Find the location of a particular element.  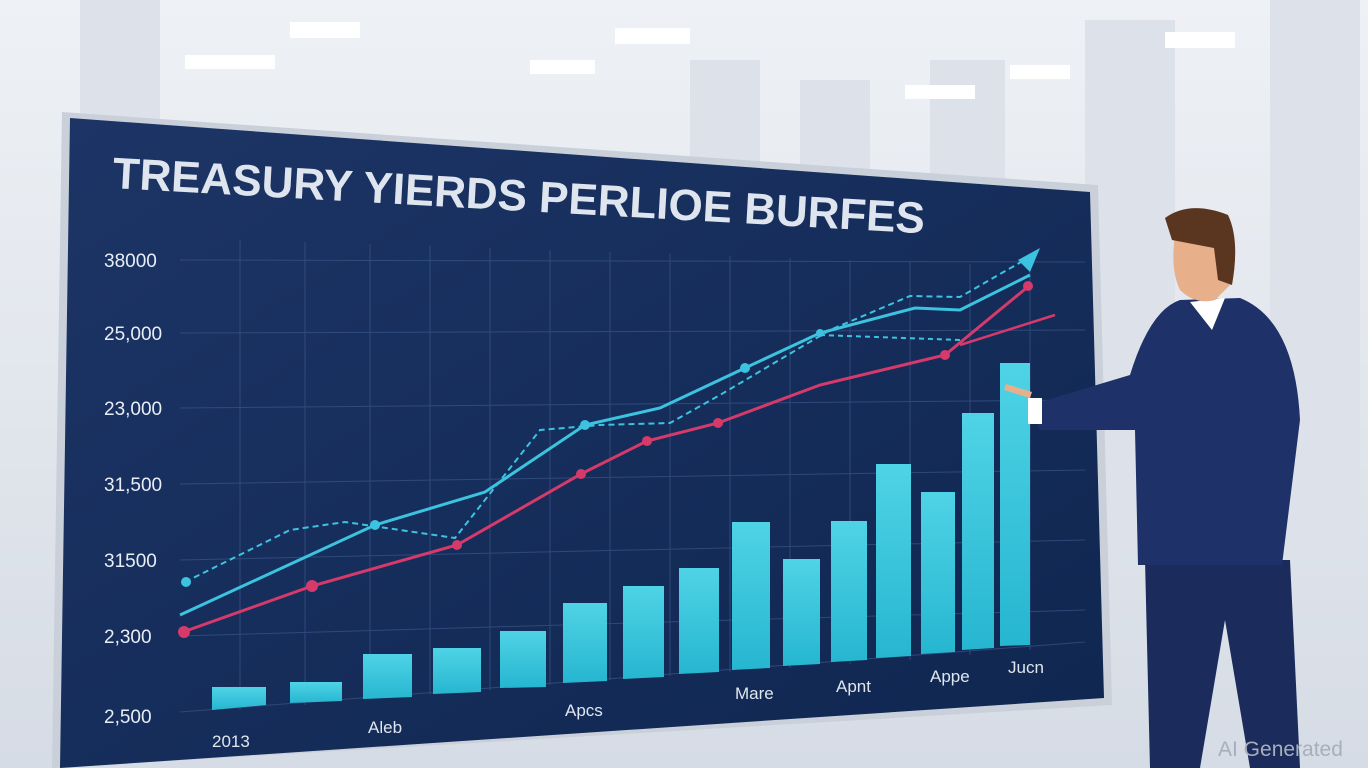

x-label: Jucn is located at coordinates (1026, 667).